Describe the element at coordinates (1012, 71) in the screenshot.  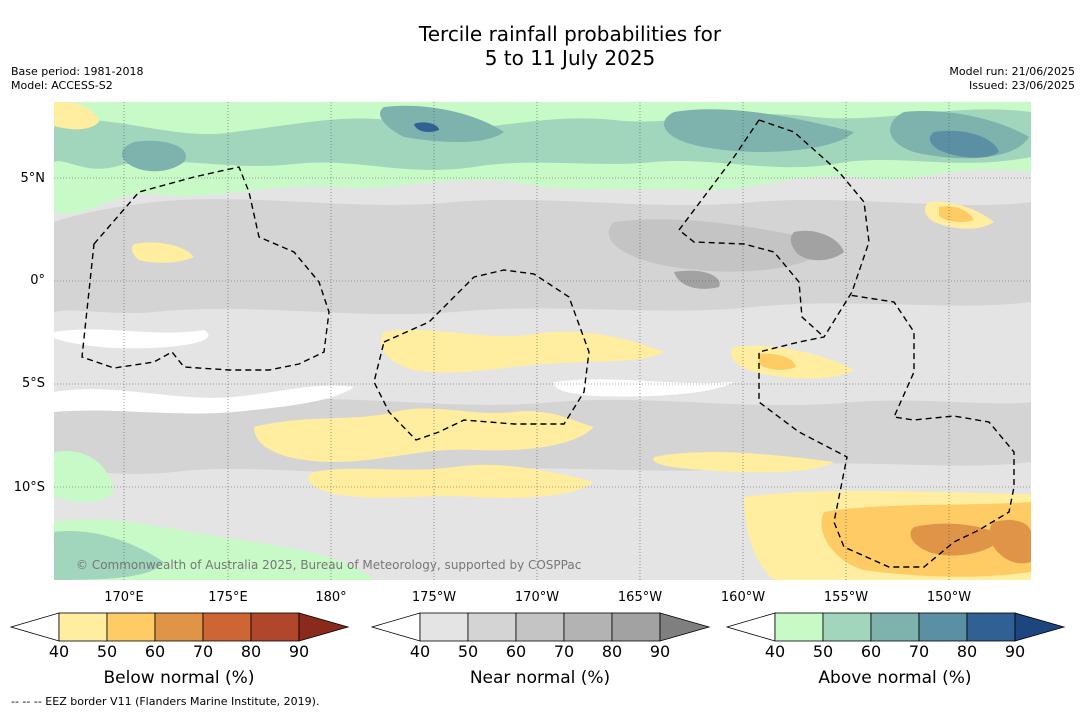
I see `model-run: Model run: 21/06/2025` at that location.